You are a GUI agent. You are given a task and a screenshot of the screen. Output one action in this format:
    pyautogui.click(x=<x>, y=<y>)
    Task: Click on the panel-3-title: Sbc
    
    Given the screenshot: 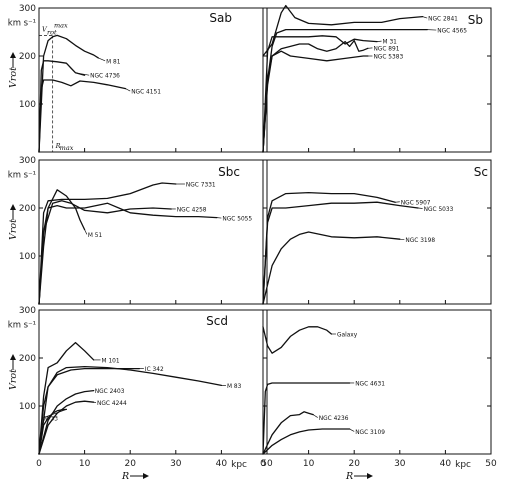 What is the action you would take?
    pyautogui.click(x=229, y=172)
    